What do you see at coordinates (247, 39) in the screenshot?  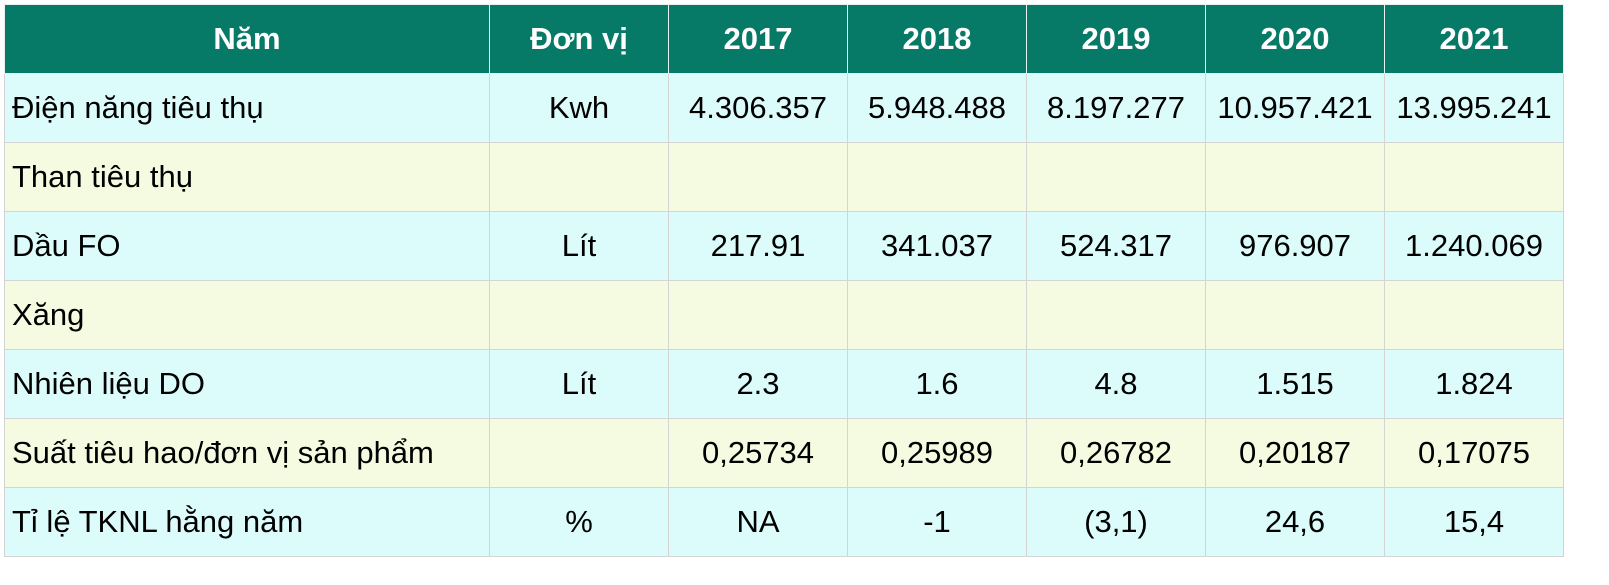 I see `header-year: Năm` at bounding box center [247, 39].